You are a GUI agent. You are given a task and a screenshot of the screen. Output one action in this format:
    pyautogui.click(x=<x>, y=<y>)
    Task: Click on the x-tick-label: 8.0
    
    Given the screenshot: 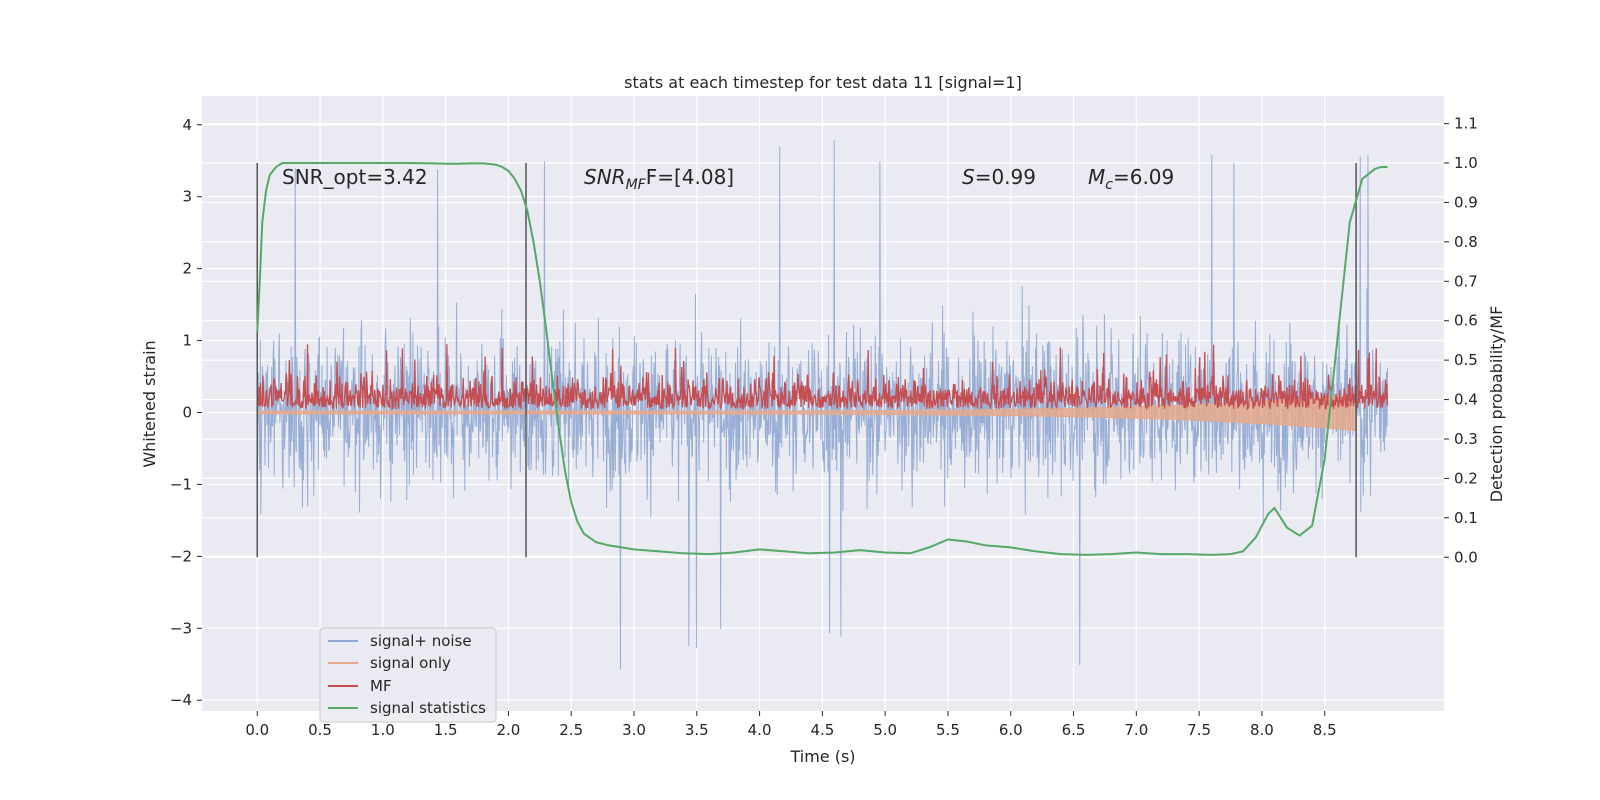 What is the action you would take?
    pyautogui.click(x=1262, y=730)
    